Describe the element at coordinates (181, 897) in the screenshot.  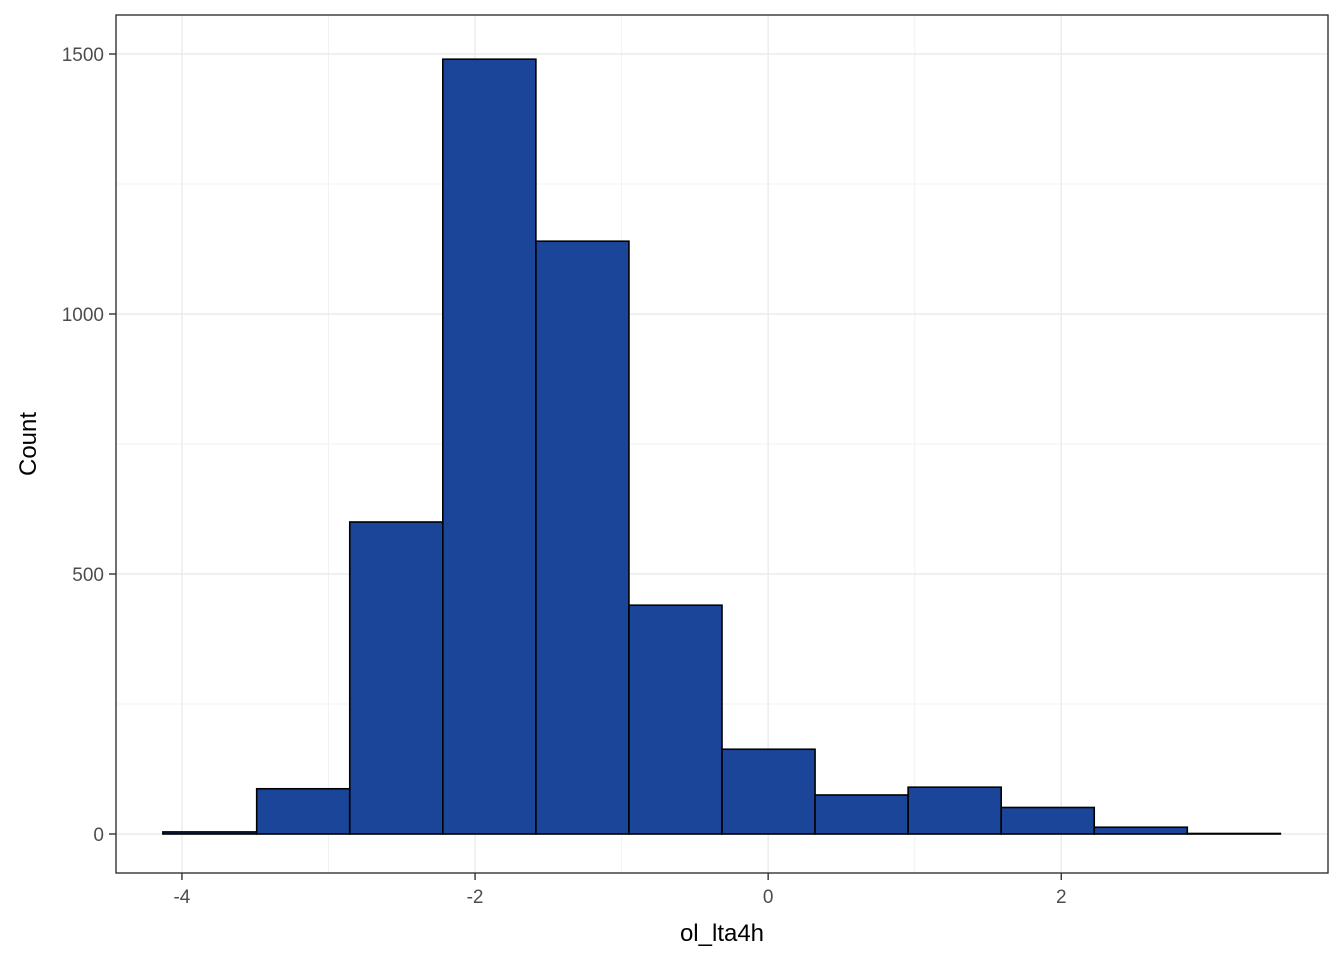
I see `x-tick-label: -4` at that location.